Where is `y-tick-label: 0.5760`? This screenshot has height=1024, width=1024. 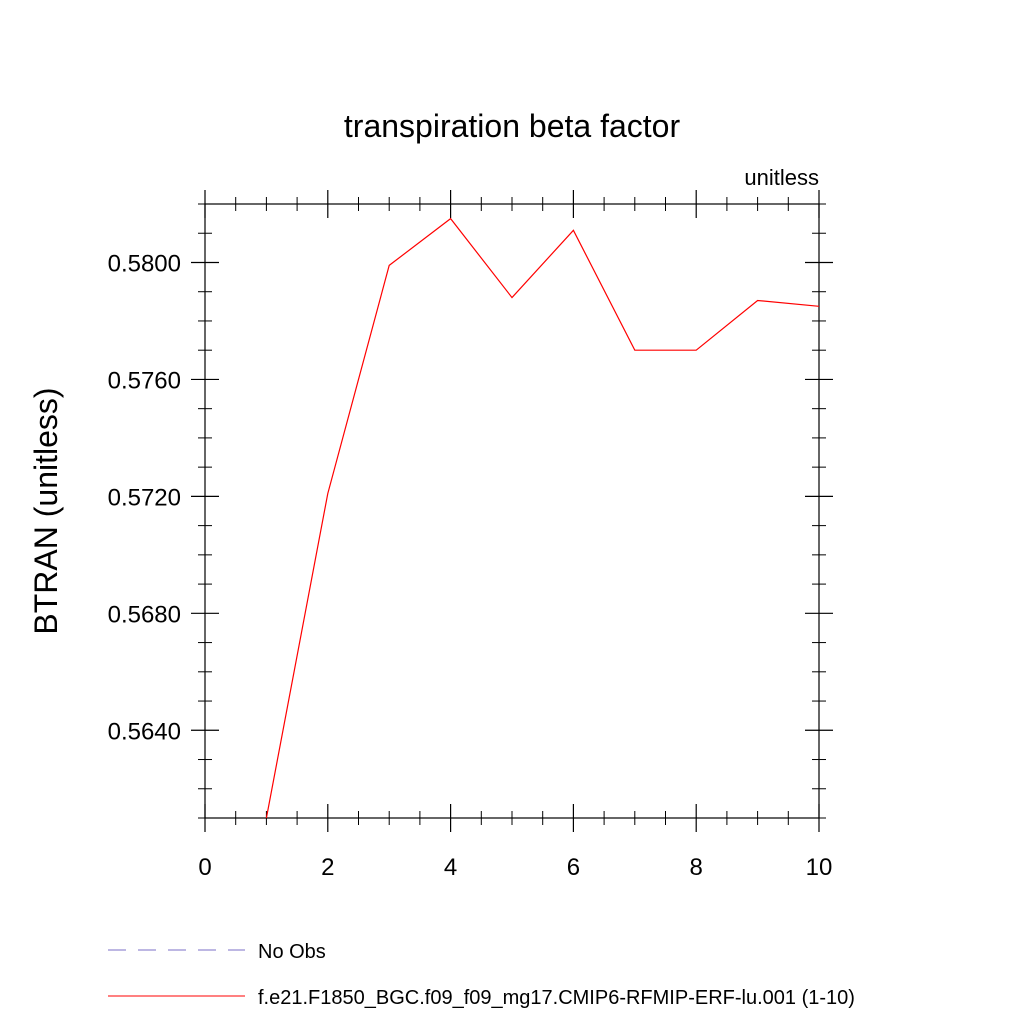
y-tick-label: 0.5760 is located at coordinates (144, 380).